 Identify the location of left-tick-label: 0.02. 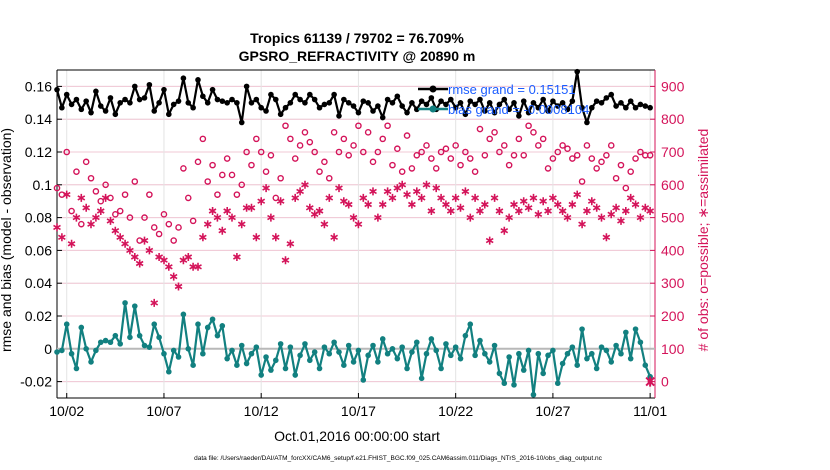
(38, 316).